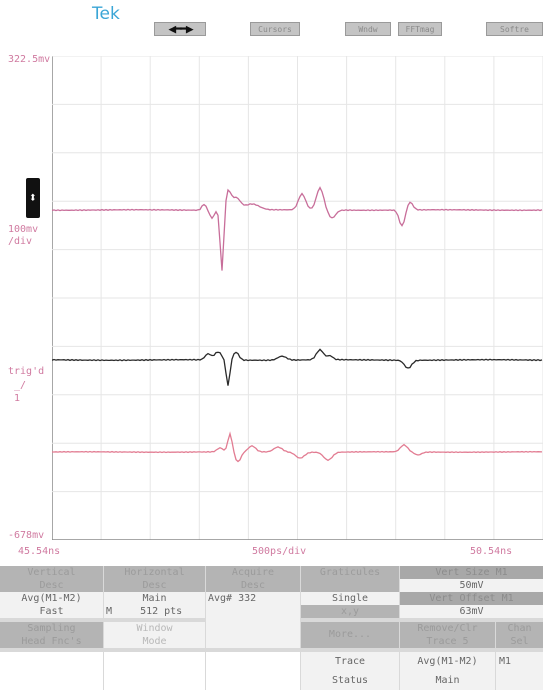 Image resolution: width=543 pixels, height=690 pixels. I want to click on sampling-header: Sampling, so click(51, 628).